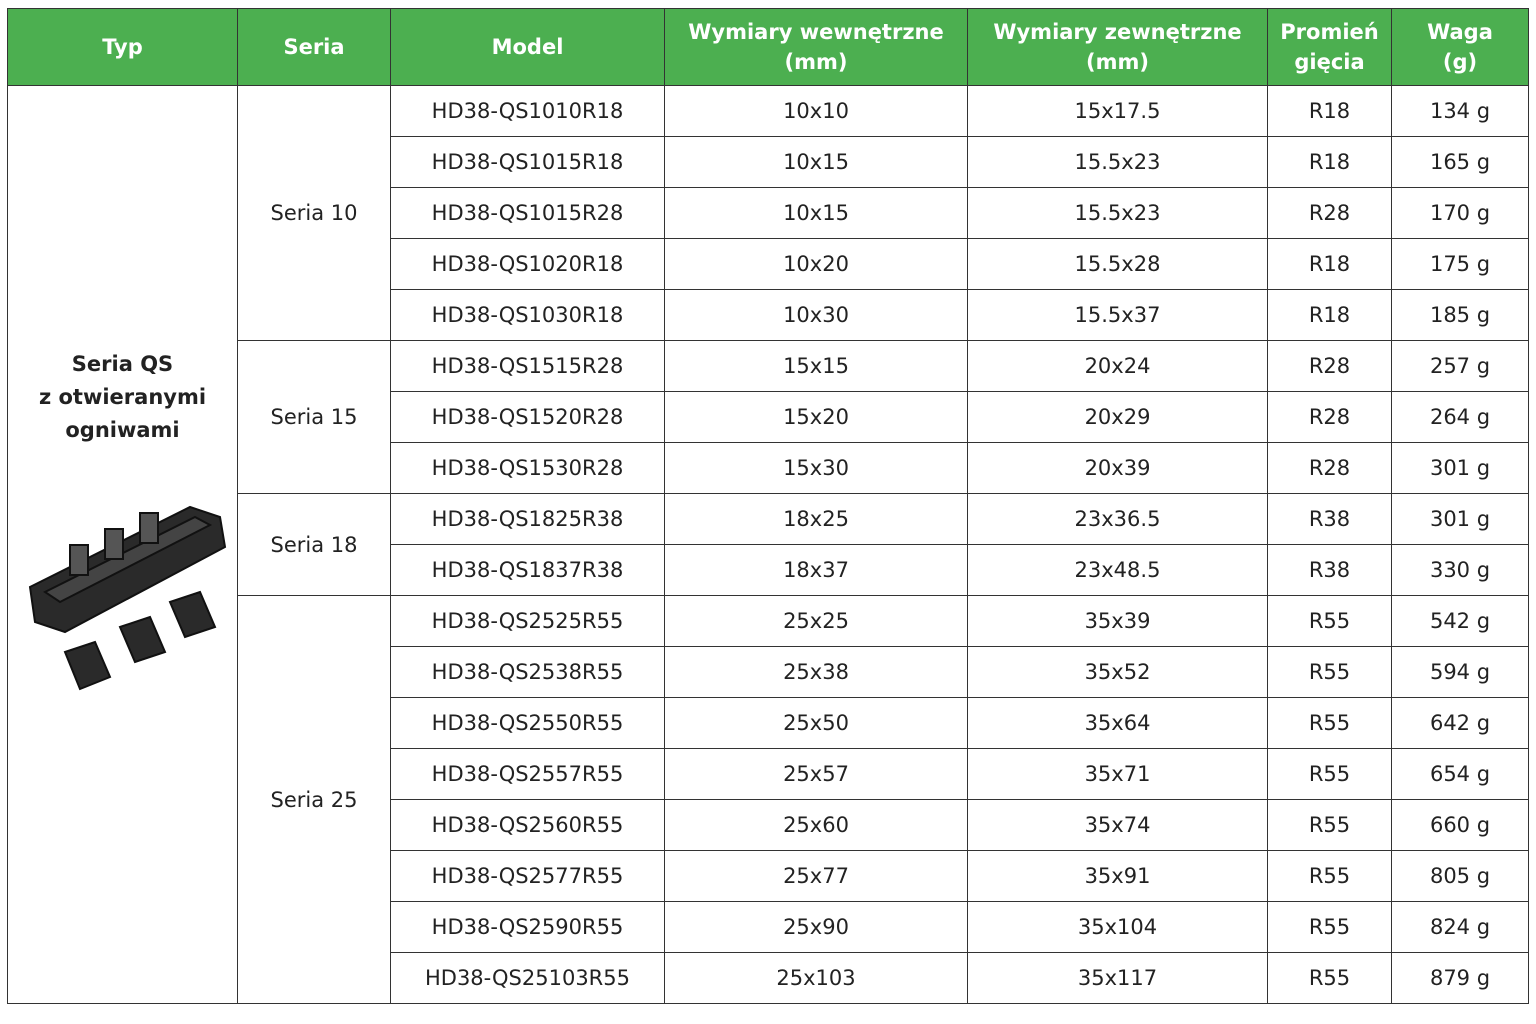 This screenshot has height=1024, width=1536. Describe the element at coordinates (1460, 774) in the screenshot. I see `cell: 654 g` at that location.